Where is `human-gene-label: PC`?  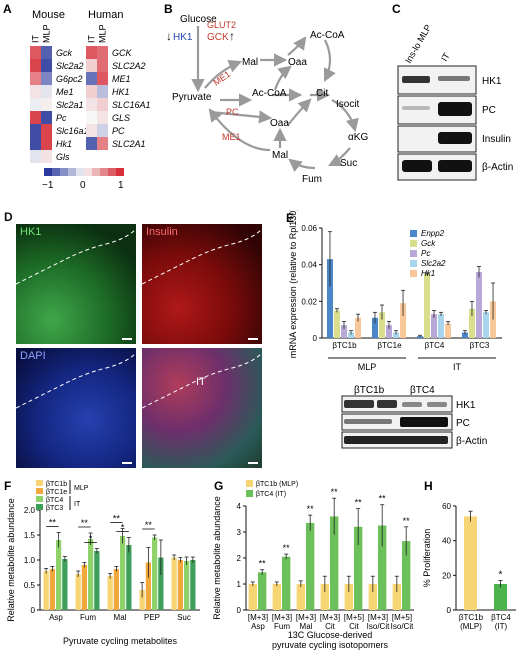 human-gene-label: PC is located at coordinates (118, 131).